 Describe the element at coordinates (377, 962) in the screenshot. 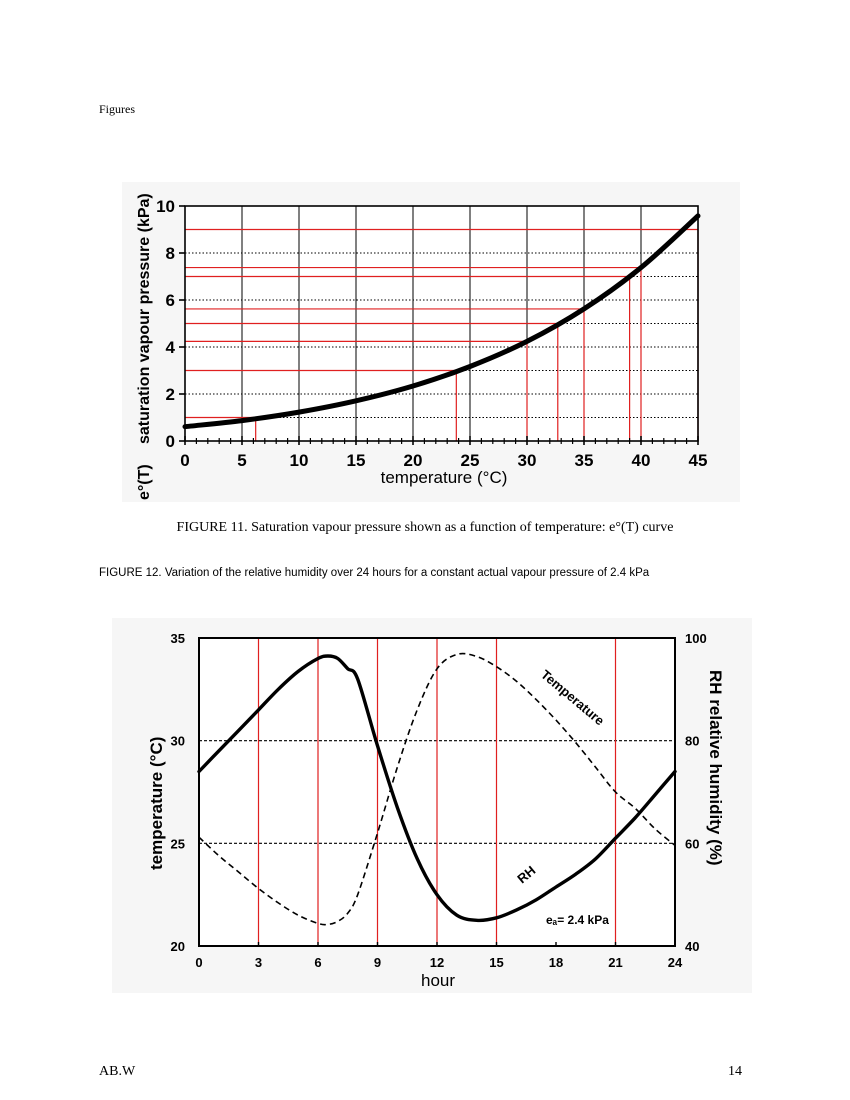

I see `x-tick-label: 9` at that location.